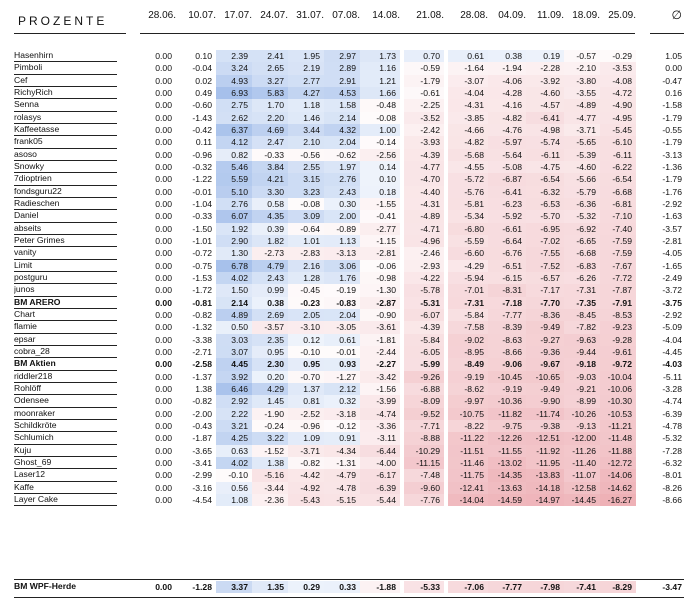  What do you see at coordinates (424, 352) in the screenshot?
I see `value-cell: -6.05` at bounding box center [424, 352].